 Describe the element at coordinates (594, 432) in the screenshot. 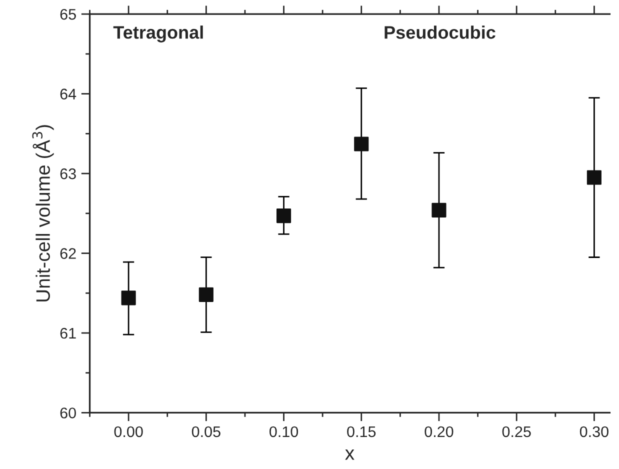

I see `x-tick-label: 0.30` at that location.